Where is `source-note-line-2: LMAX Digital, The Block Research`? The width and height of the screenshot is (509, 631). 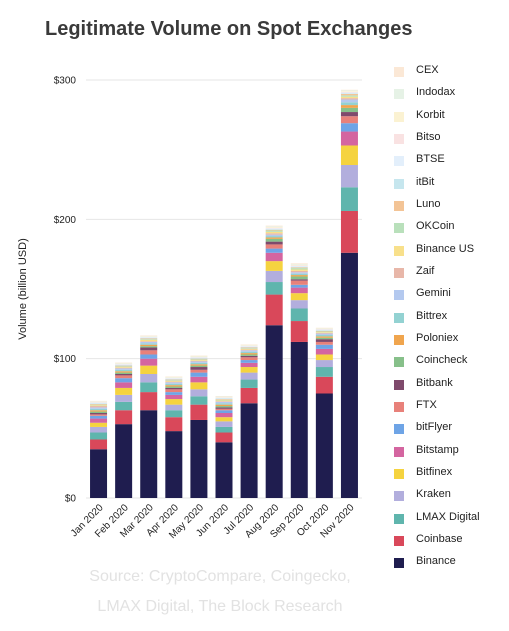 source-note-line-2: LMAX Digital, The Block Research is located at coordinates (220, 606).